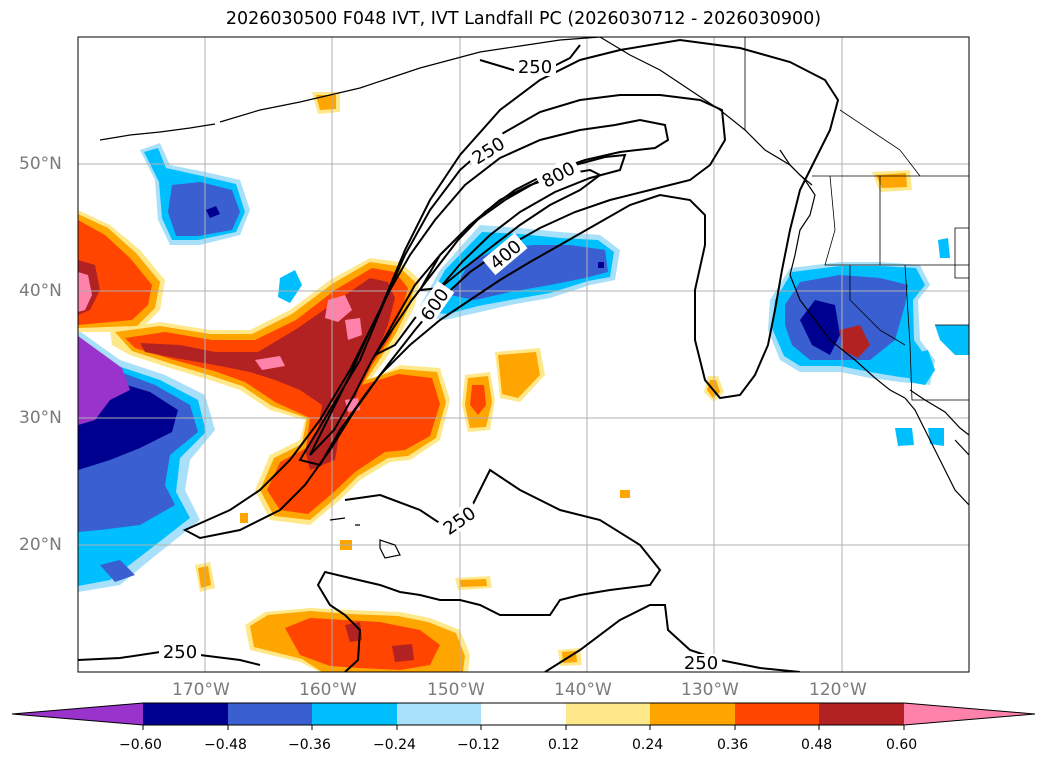  Describe the element at coordinates (40, 418) in the screenshot. I see `lat-label-30n: 30°N` at that location.